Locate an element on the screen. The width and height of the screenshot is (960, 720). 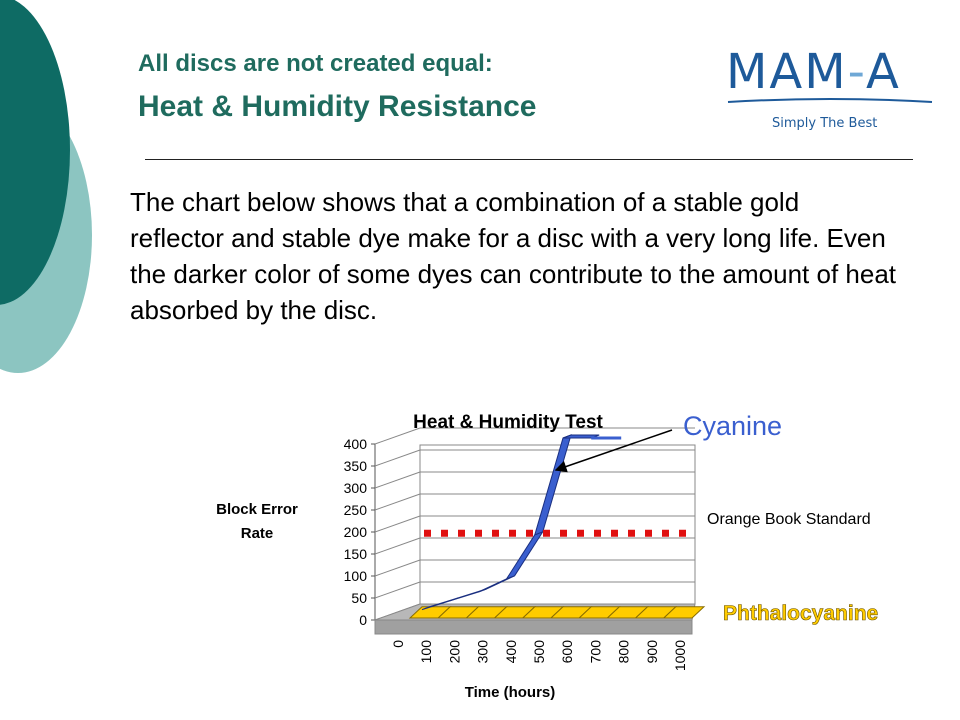
slide-decoration is located at coordinates (46, 186).